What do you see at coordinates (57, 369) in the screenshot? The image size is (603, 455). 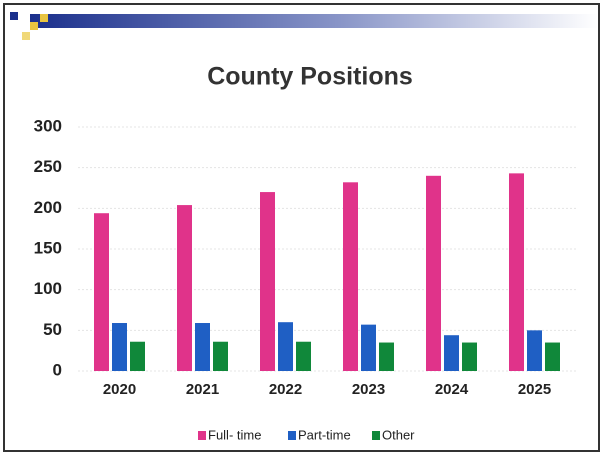 I see `y-tick-label: 0` at bounding box center [57, 369].